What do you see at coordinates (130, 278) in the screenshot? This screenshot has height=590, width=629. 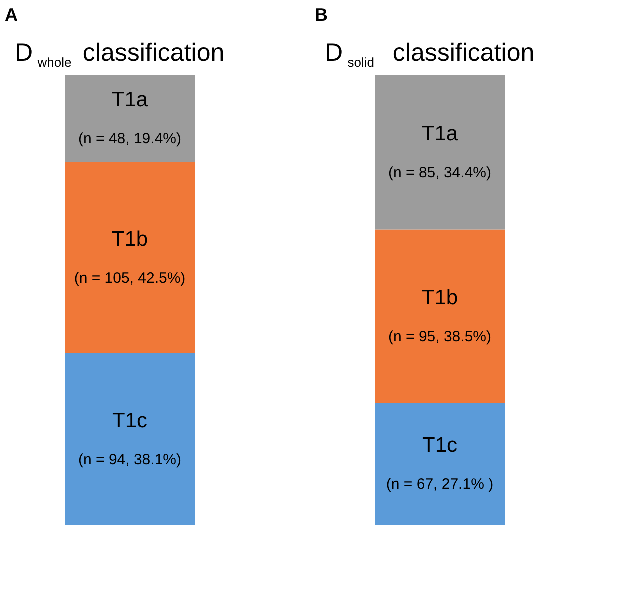 I see `data-label: (n = 105, 42.5%)` at bounding box center [130, 278].